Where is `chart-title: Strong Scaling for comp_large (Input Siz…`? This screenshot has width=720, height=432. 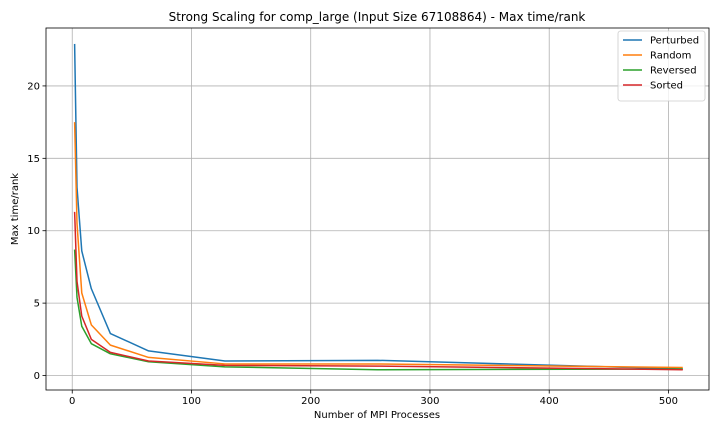
chart-title: Strong Scaling for comp_large (Input Siz… is located at coordinates (377, 17).